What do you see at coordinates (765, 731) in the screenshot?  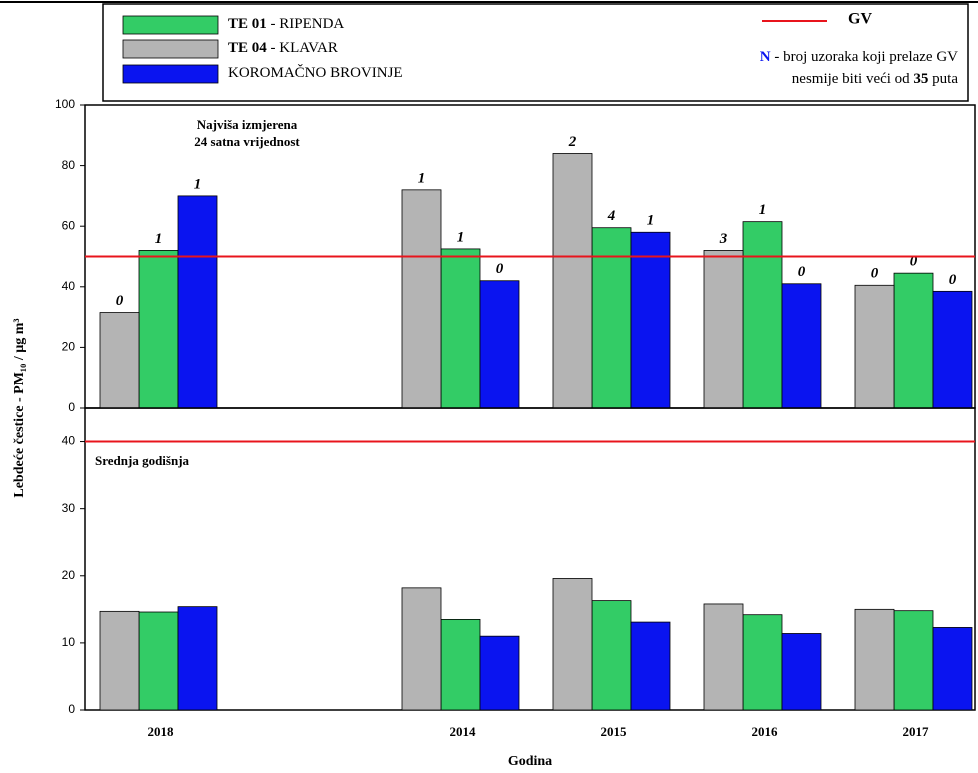 I see `x-tick-label: 2016` at bounding box center [765, 731].